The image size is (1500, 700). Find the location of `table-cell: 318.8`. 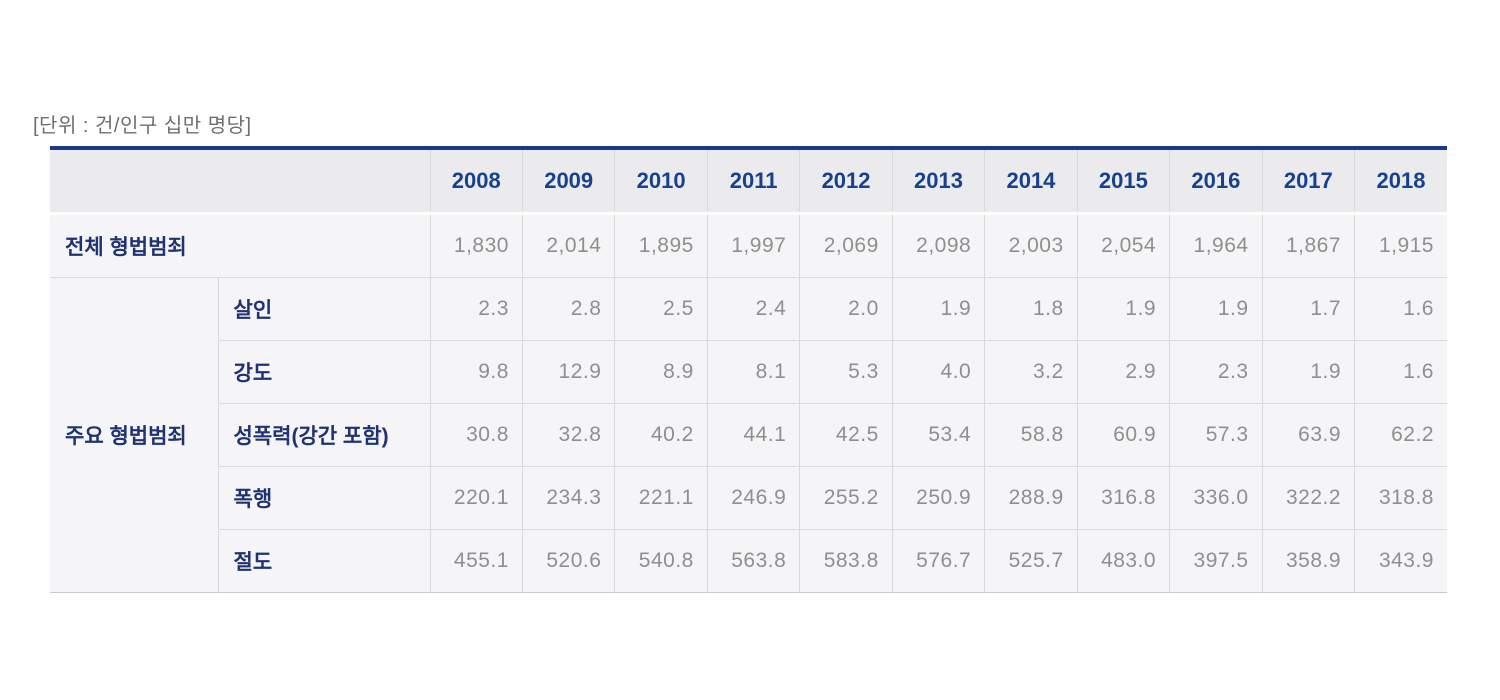

table-cell: 318.8 is located at coordinates (1400, 498).